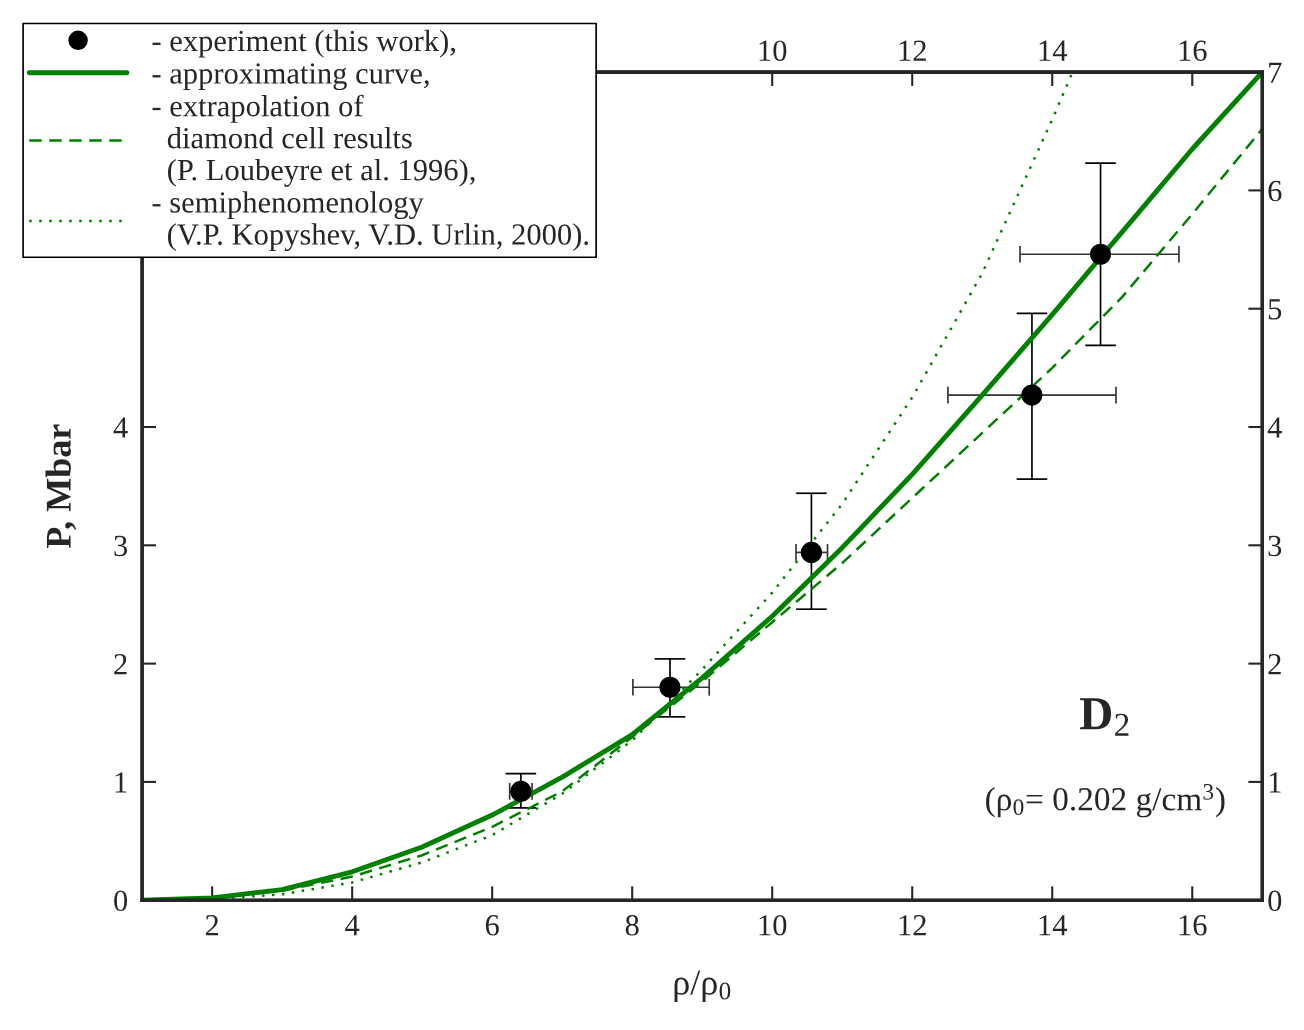 This screenshot has width=1304, height=1030. Describe the element at coordinates (492, 925) in the screenshot. I see `x-tick-label: 6` at that location.